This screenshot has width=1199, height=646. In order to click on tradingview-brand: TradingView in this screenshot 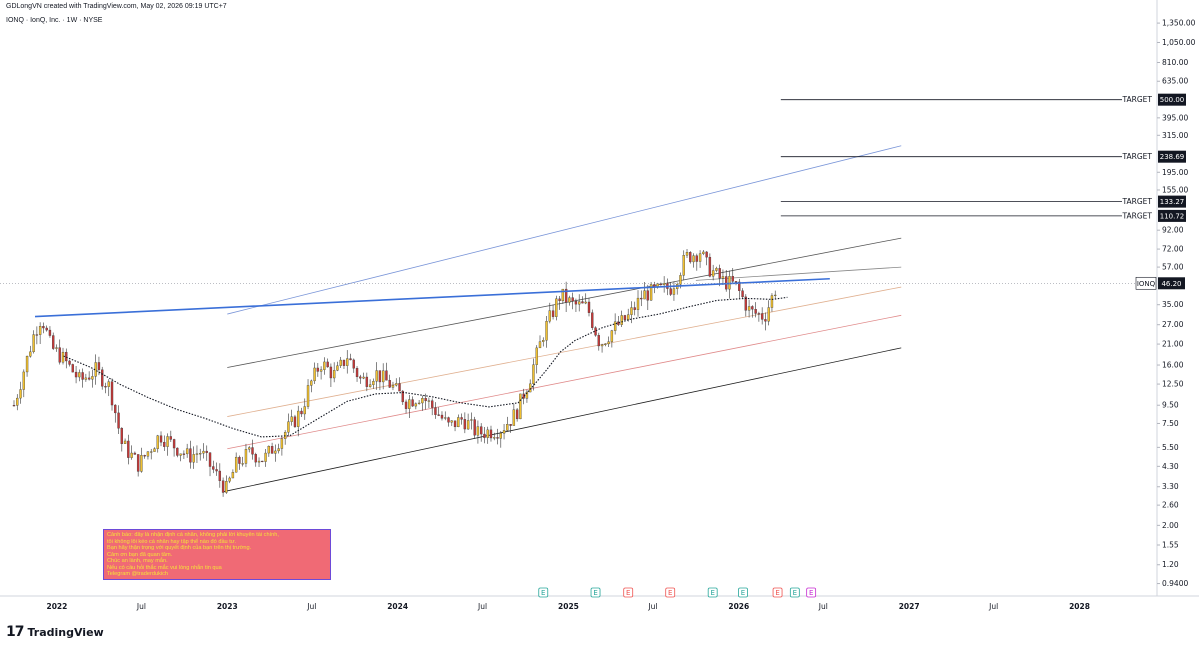, I will do `click(65, 632)`.